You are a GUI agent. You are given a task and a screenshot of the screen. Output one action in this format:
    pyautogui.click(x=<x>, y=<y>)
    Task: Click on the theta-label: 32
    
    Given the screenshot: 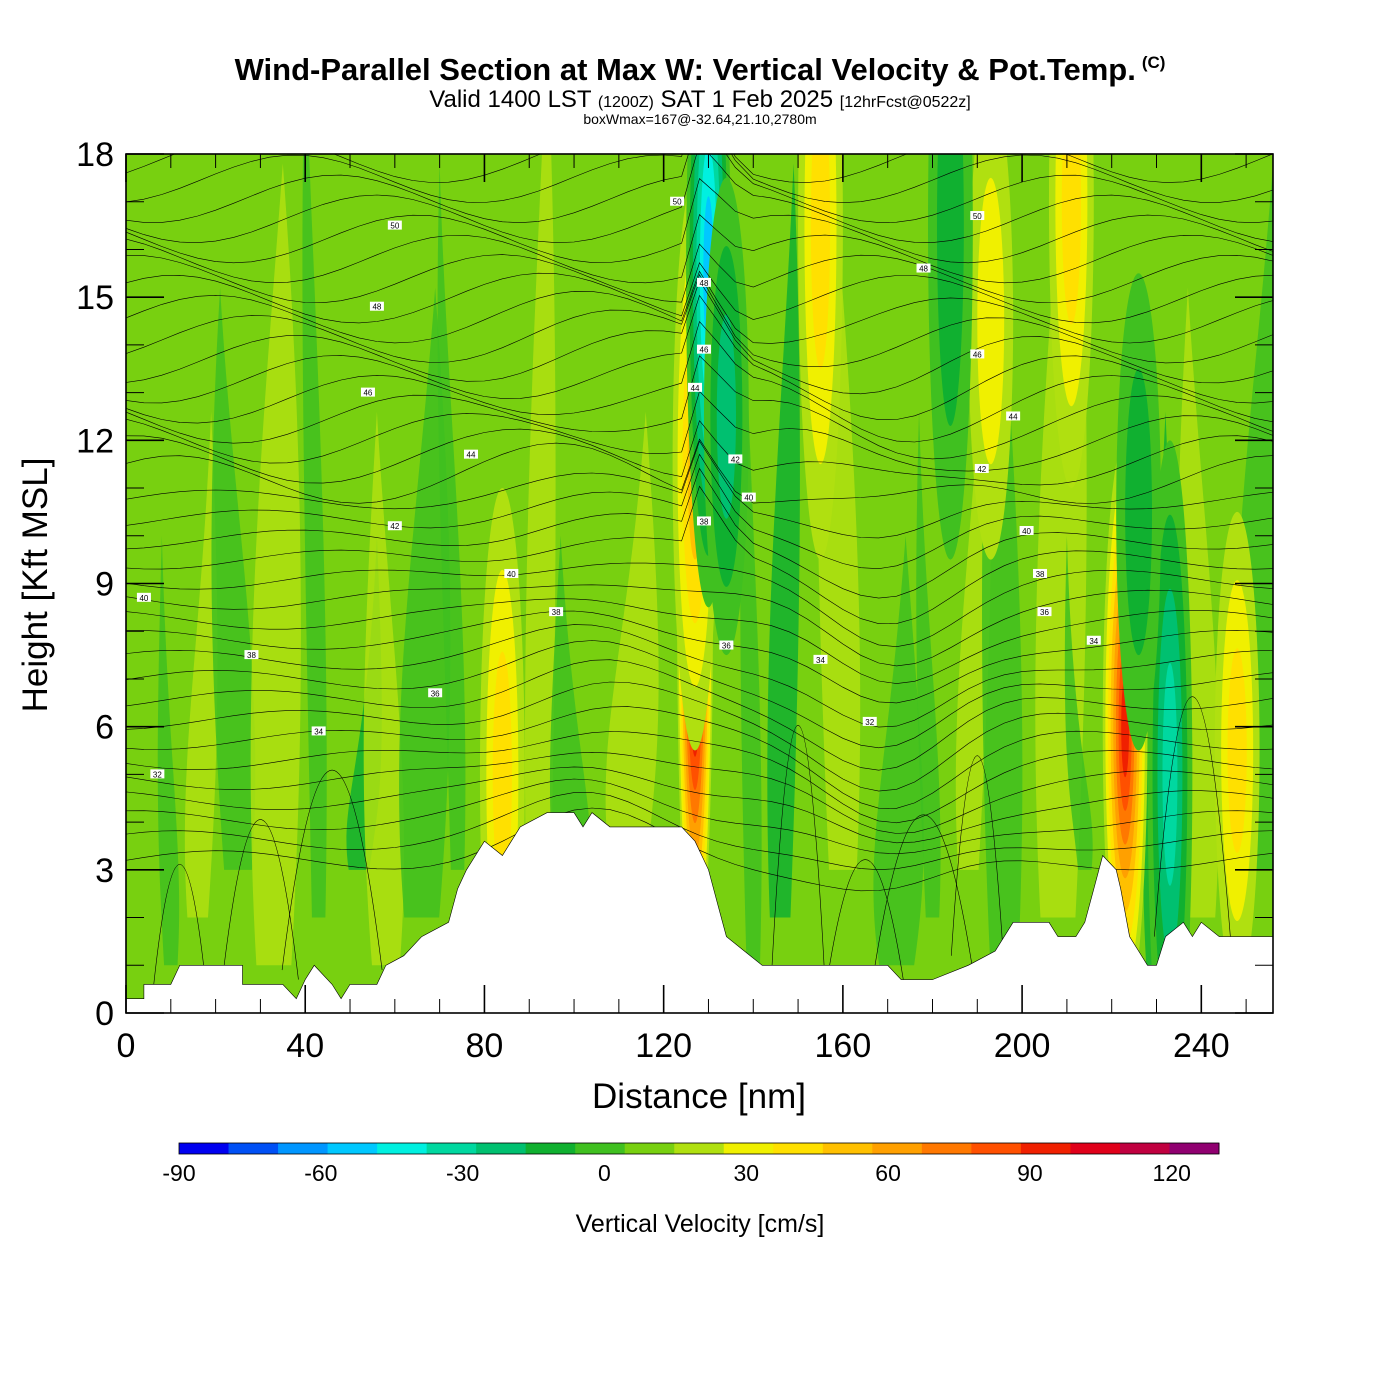 What is the action you would take?
    pyautogui.click(x=157, y=774)
    